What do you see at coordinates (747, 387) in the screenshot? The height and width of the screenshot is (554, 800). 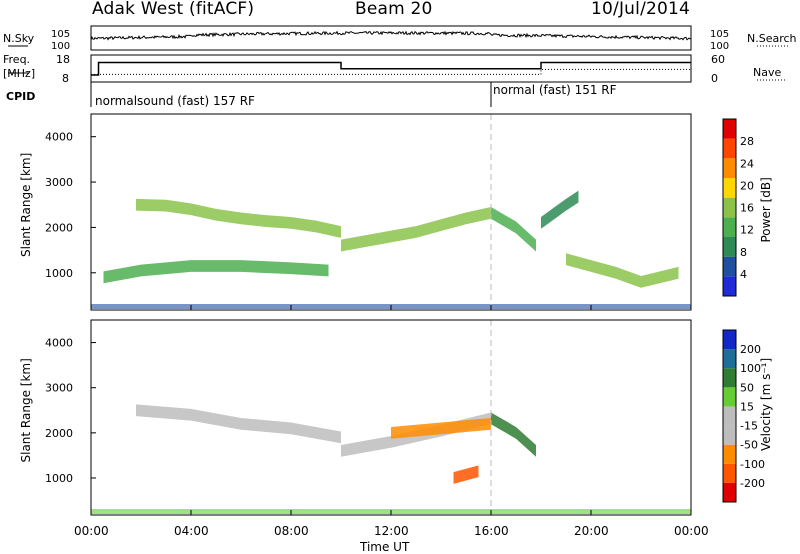 I see `velocity-colorbar-tick-5: 50` at bounding box center [747, 387].